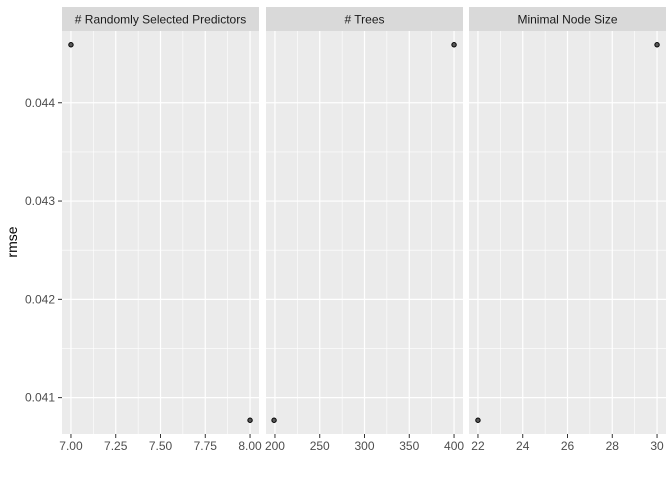  What do you see at coordinates (275, 446) in the screenshot?
I see `x-tick-label: 200` at bounding box center [275, 446].